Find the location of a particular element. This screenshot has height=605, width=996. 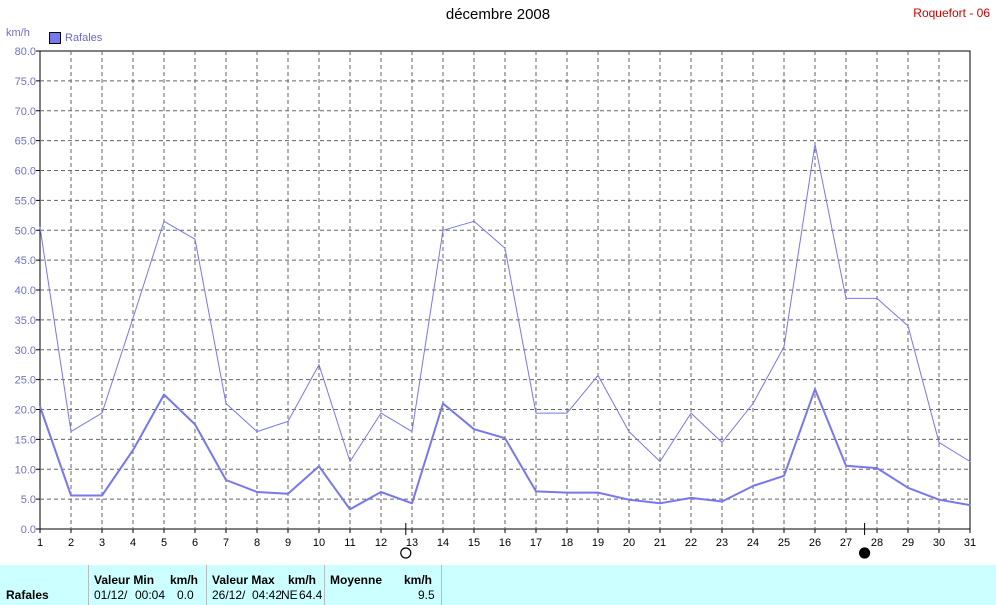

x-tick-label: 31 is located at coordinates (970, 543).